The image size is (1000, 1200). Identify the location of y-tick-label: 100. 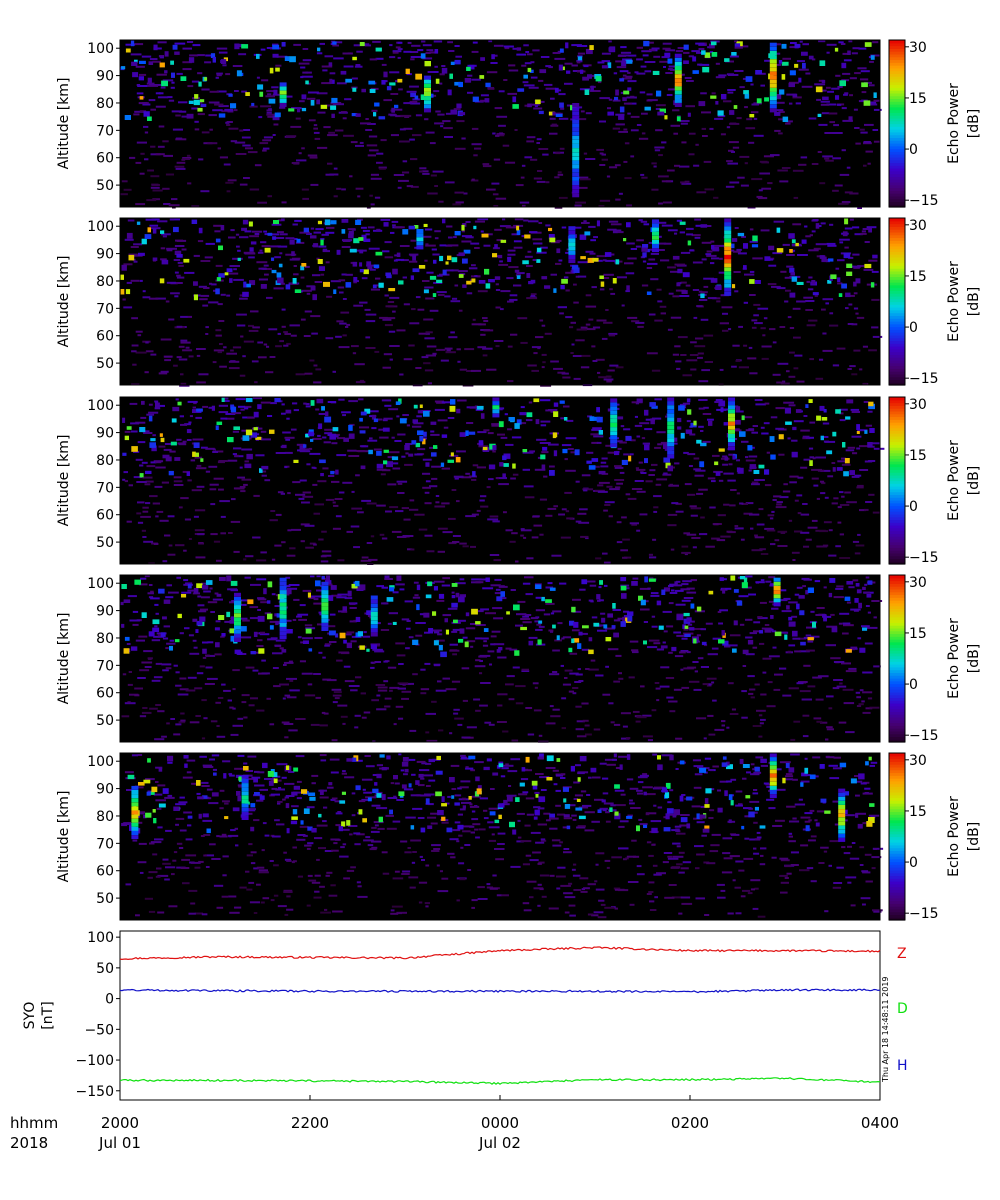
(100, 227).